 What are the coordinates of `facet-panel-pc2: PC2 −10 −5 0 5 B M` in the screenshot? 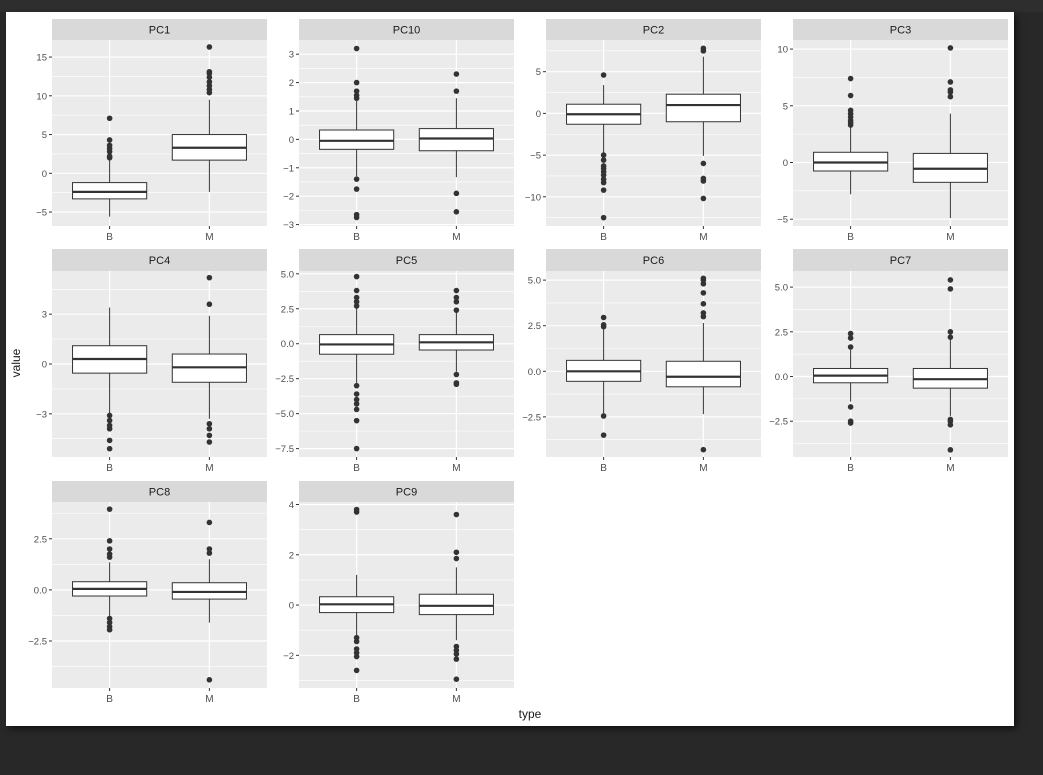 It's located at (643, 131).